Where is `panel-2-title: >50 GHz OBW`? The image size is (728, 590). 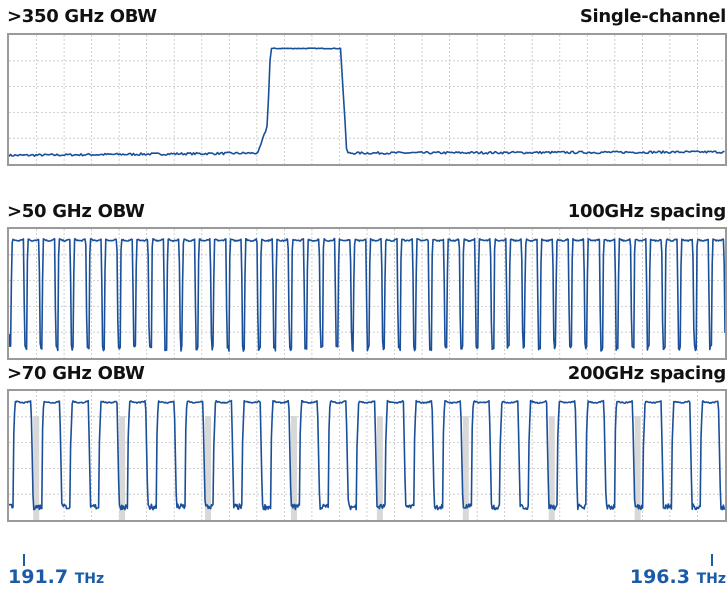
panel-2-title: >50 GHz OBW is located at coordinates (76, 211).